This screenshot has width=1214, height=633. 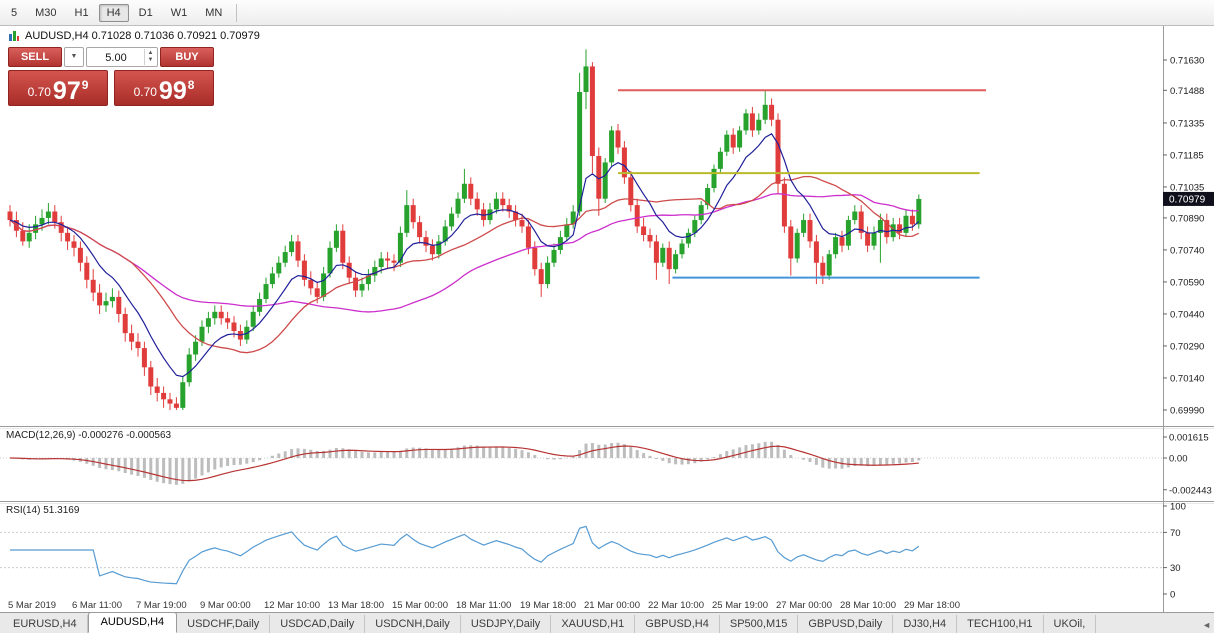 I want to click on chevron-down-icon: ▼, so click(x=74, y=56).